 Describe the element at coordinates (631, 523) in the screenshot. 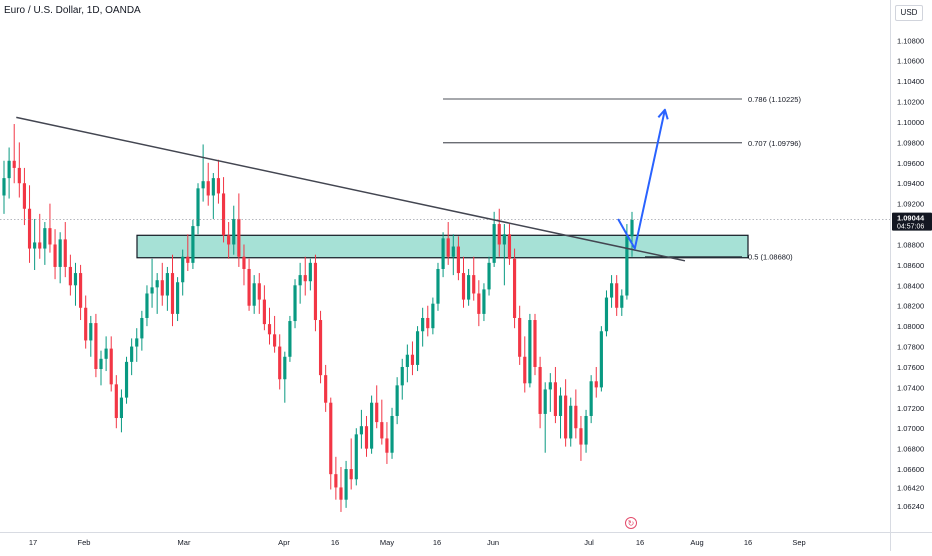

I see `clock-replay-icon: ↻` at that location.